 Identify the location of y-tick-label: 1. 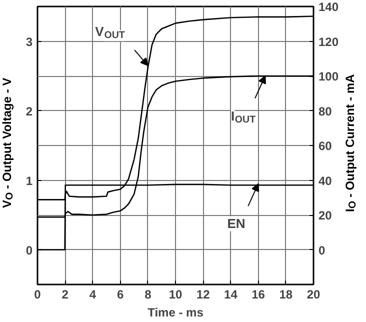
(29, 181).